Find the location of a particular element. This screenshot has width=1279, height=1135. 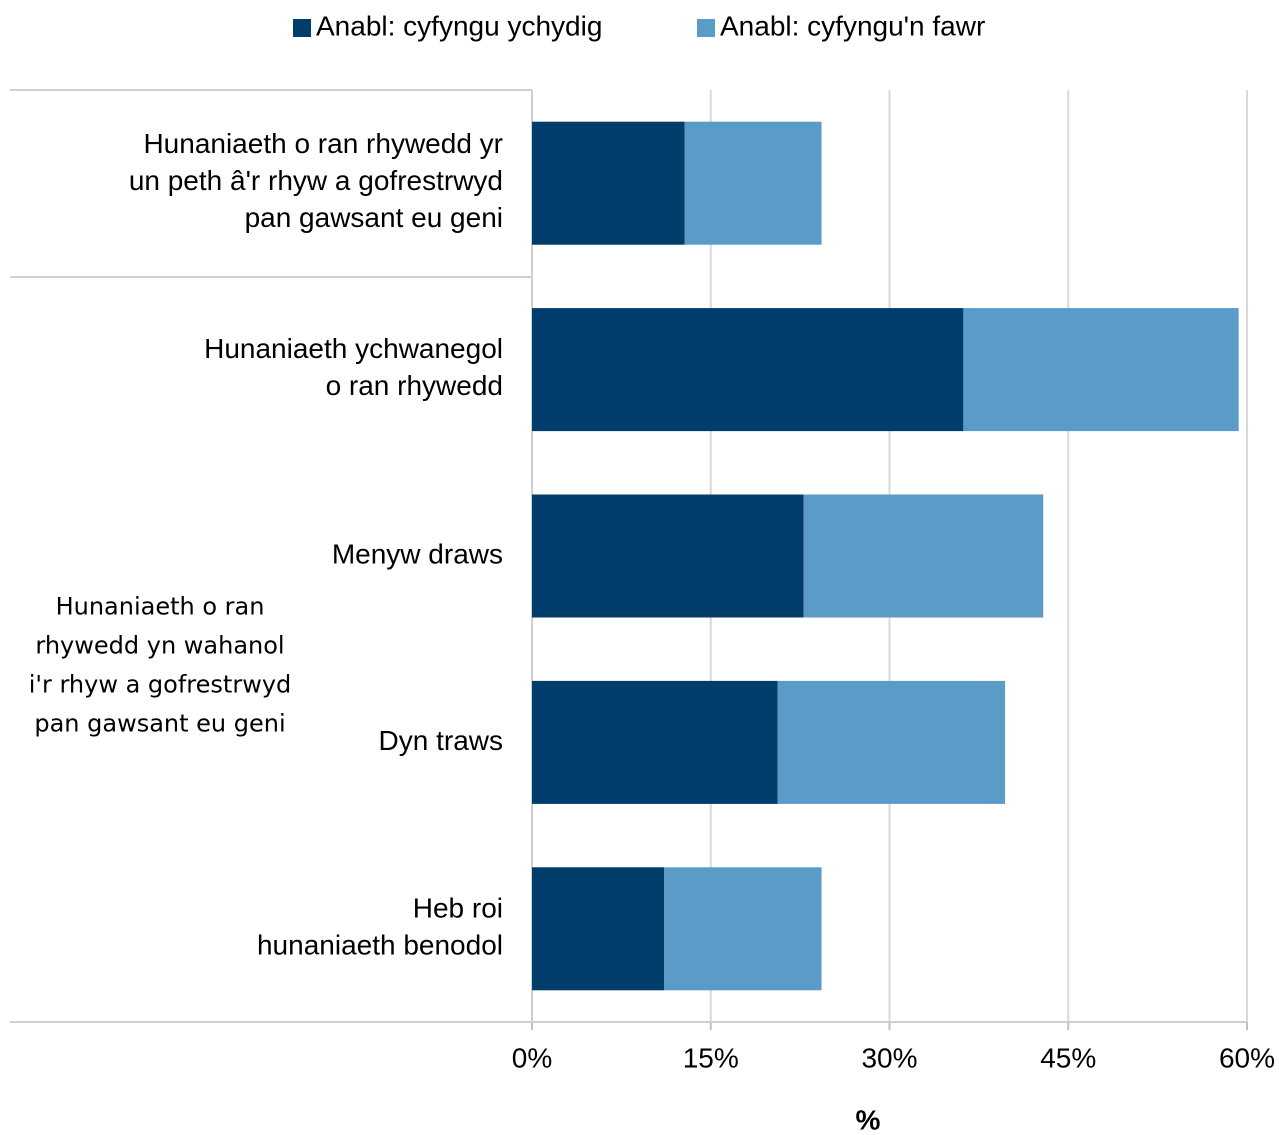

legend-label: Anabl: cyfyngu ychydig is located at coordinates (459, 25).